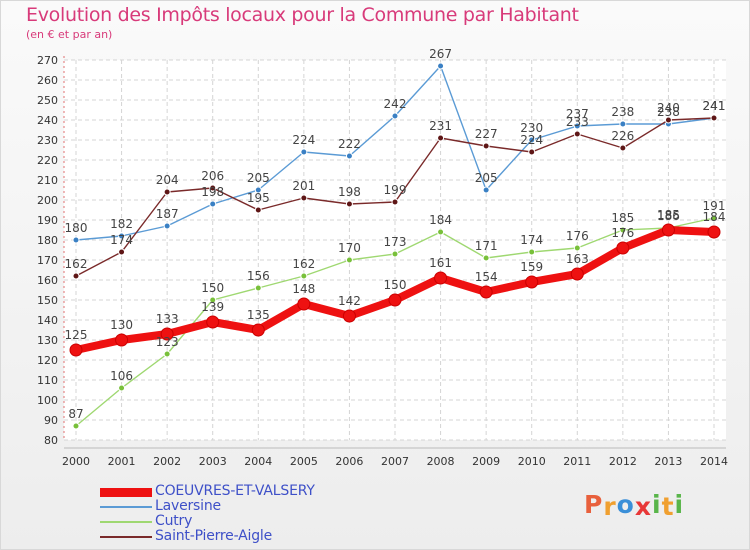 The height and width of the screenshot is (550, 750). What do you see at coordinates (440, 263) in the screenshot?
I see `data-label-coeuvres-et-valsery: 161` at bounding box center [440, 263].